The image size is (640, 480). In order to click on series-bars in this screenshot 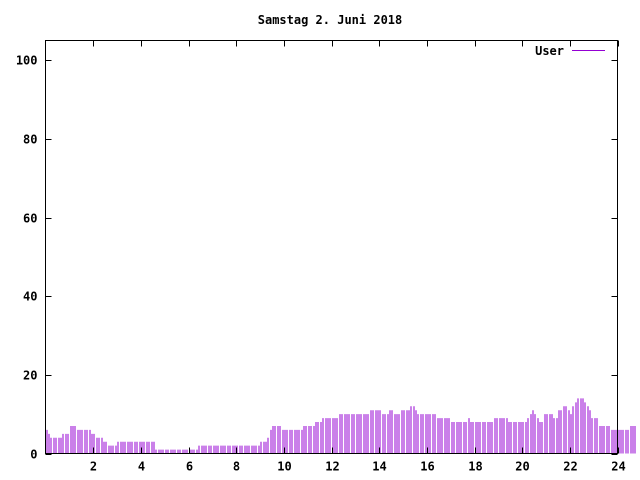, I will do `click(341, 426)`.